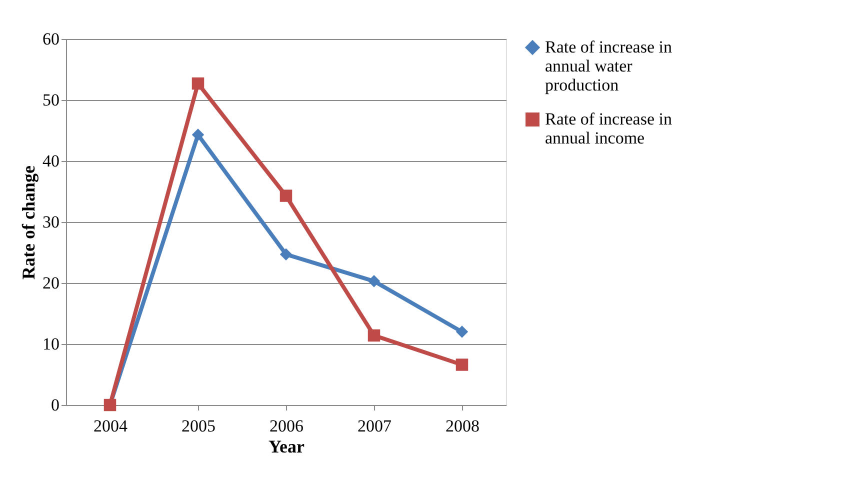 This screenshot has width=862, height=493. What do you see at coordinates (51, 39) in the screenshot?
I see `y-tick-label: 60` at bounding box center [51, 39].